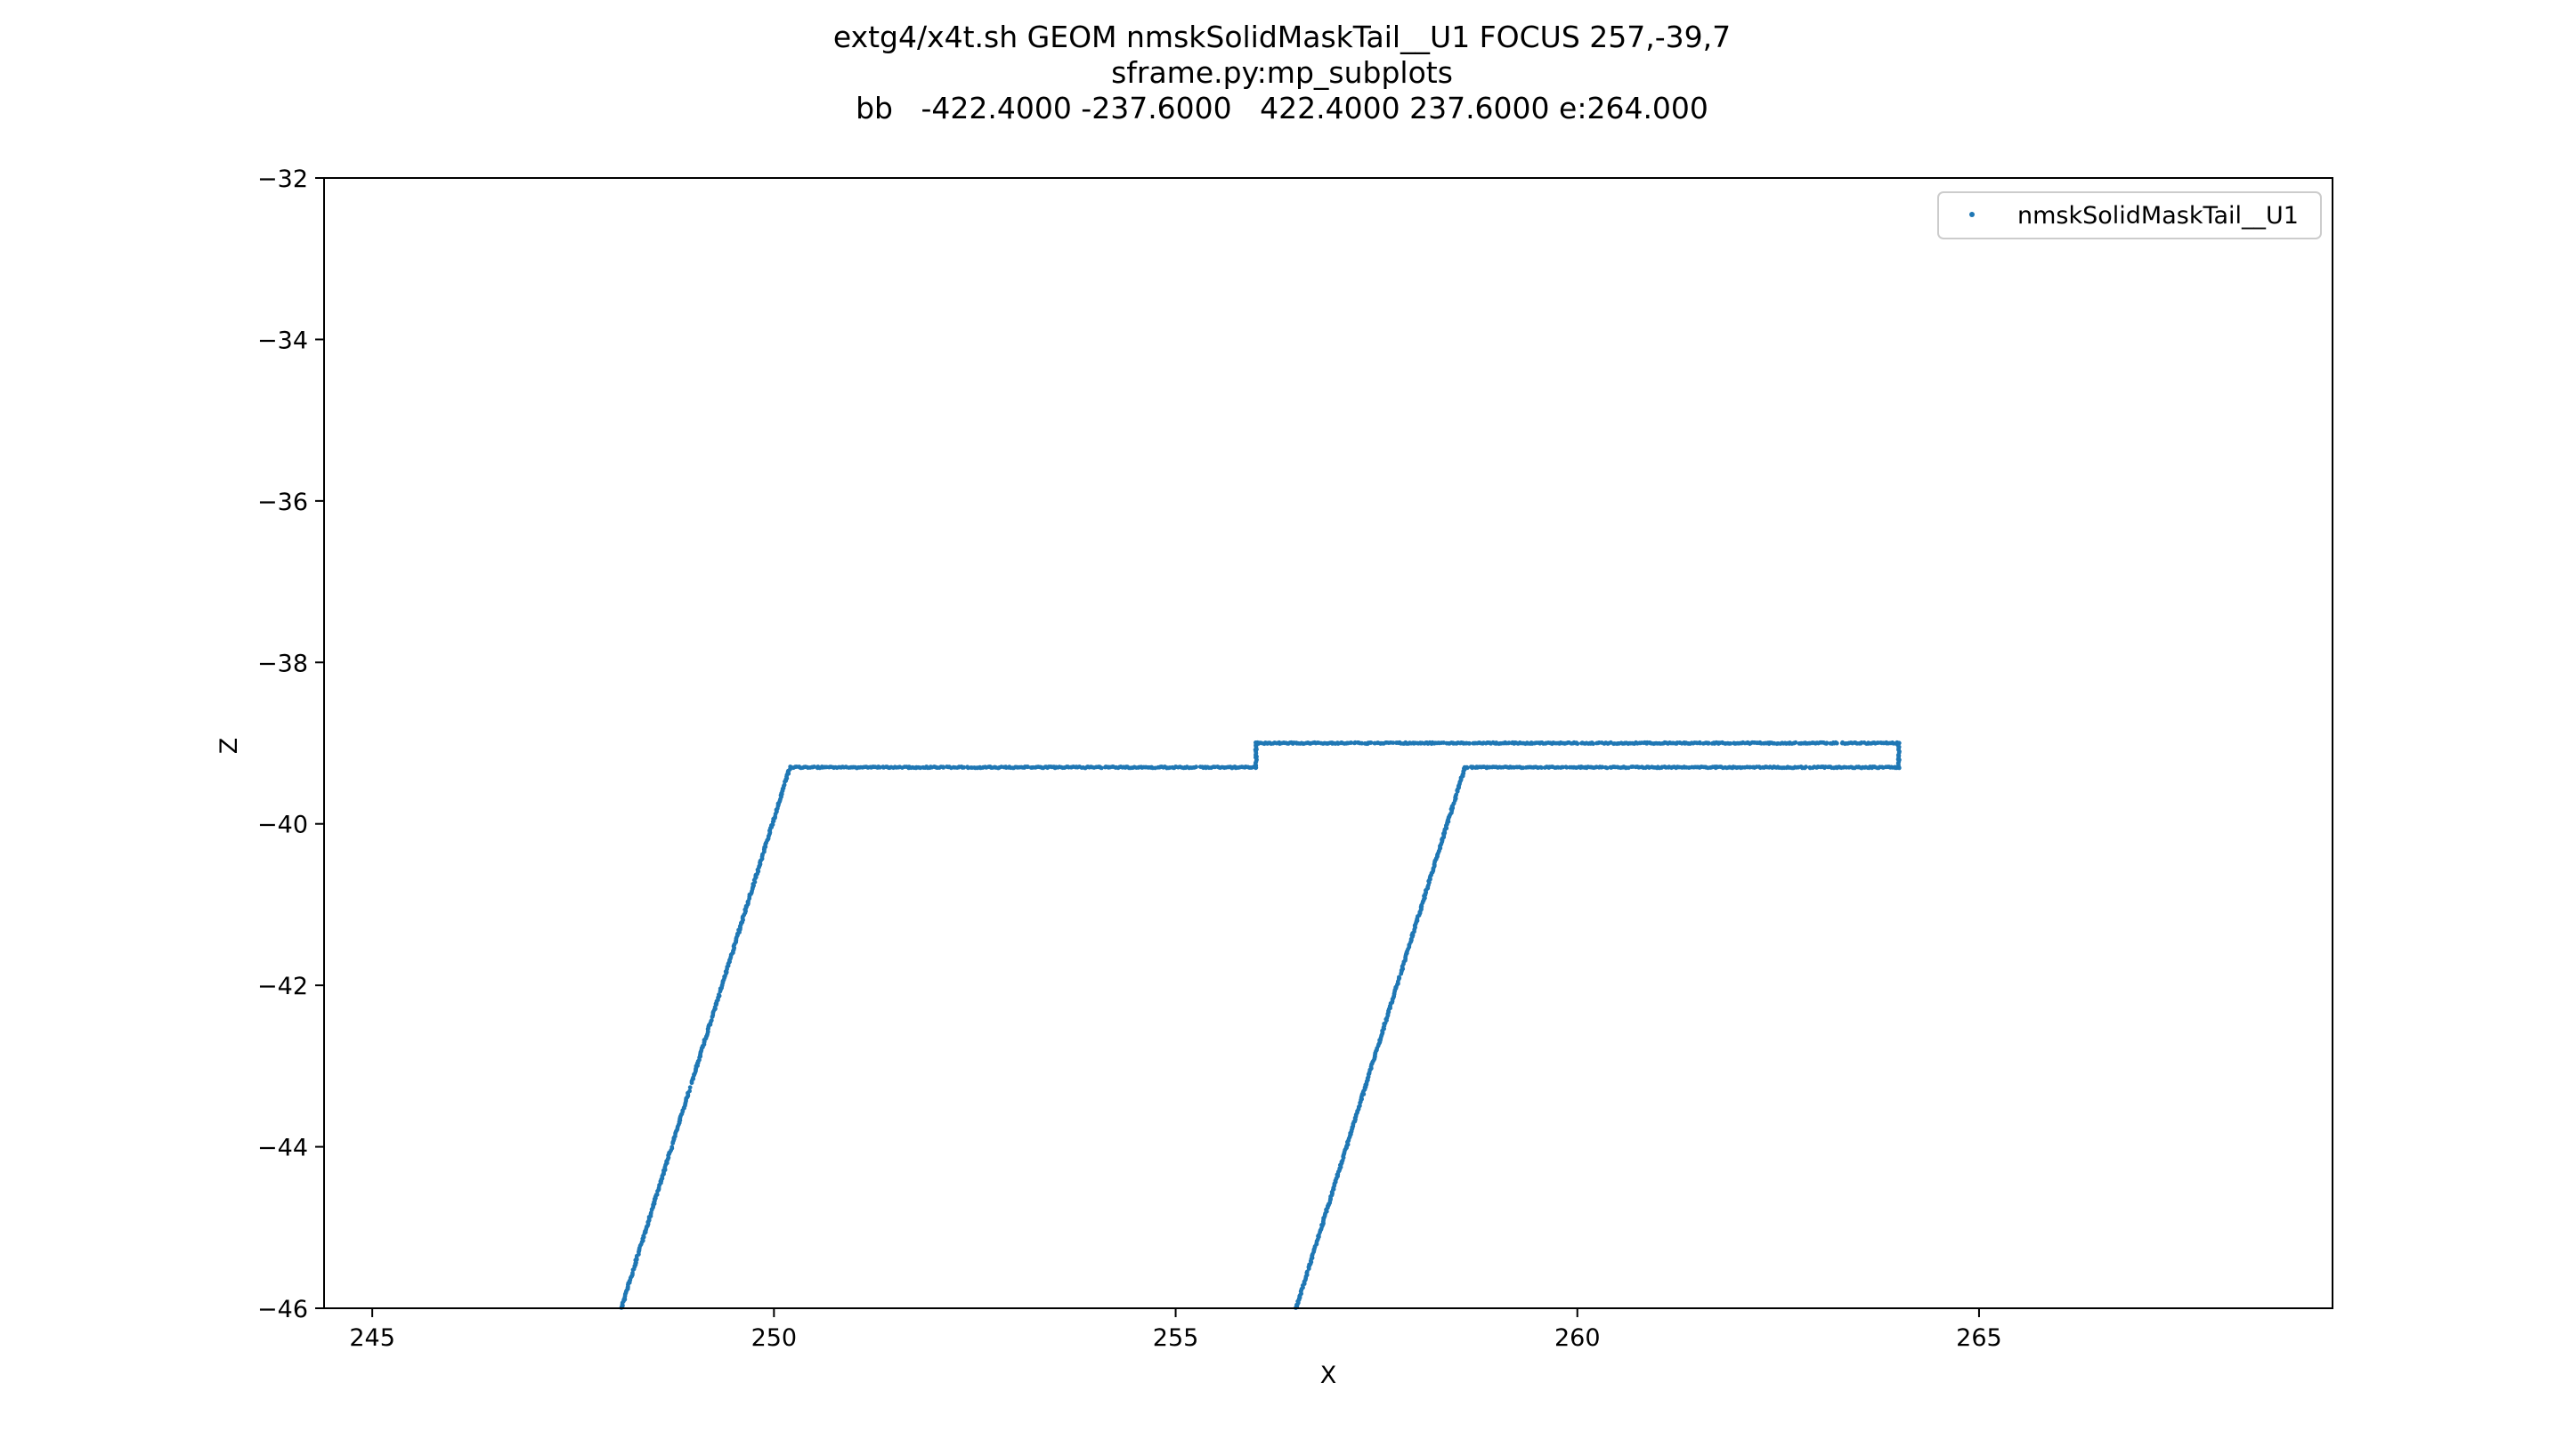 This screenshot has height=1456, width=2564. I want to click on x-tick-label: 260, so click(1577, 1338).